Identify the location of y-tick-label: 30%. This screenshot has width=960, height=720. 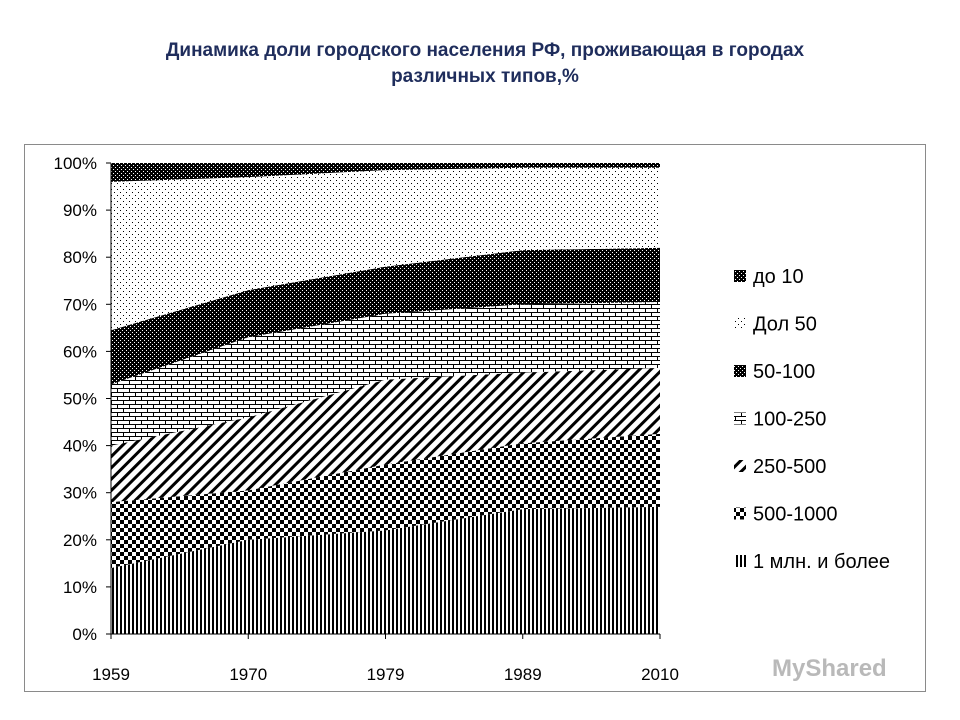
(80, 493).